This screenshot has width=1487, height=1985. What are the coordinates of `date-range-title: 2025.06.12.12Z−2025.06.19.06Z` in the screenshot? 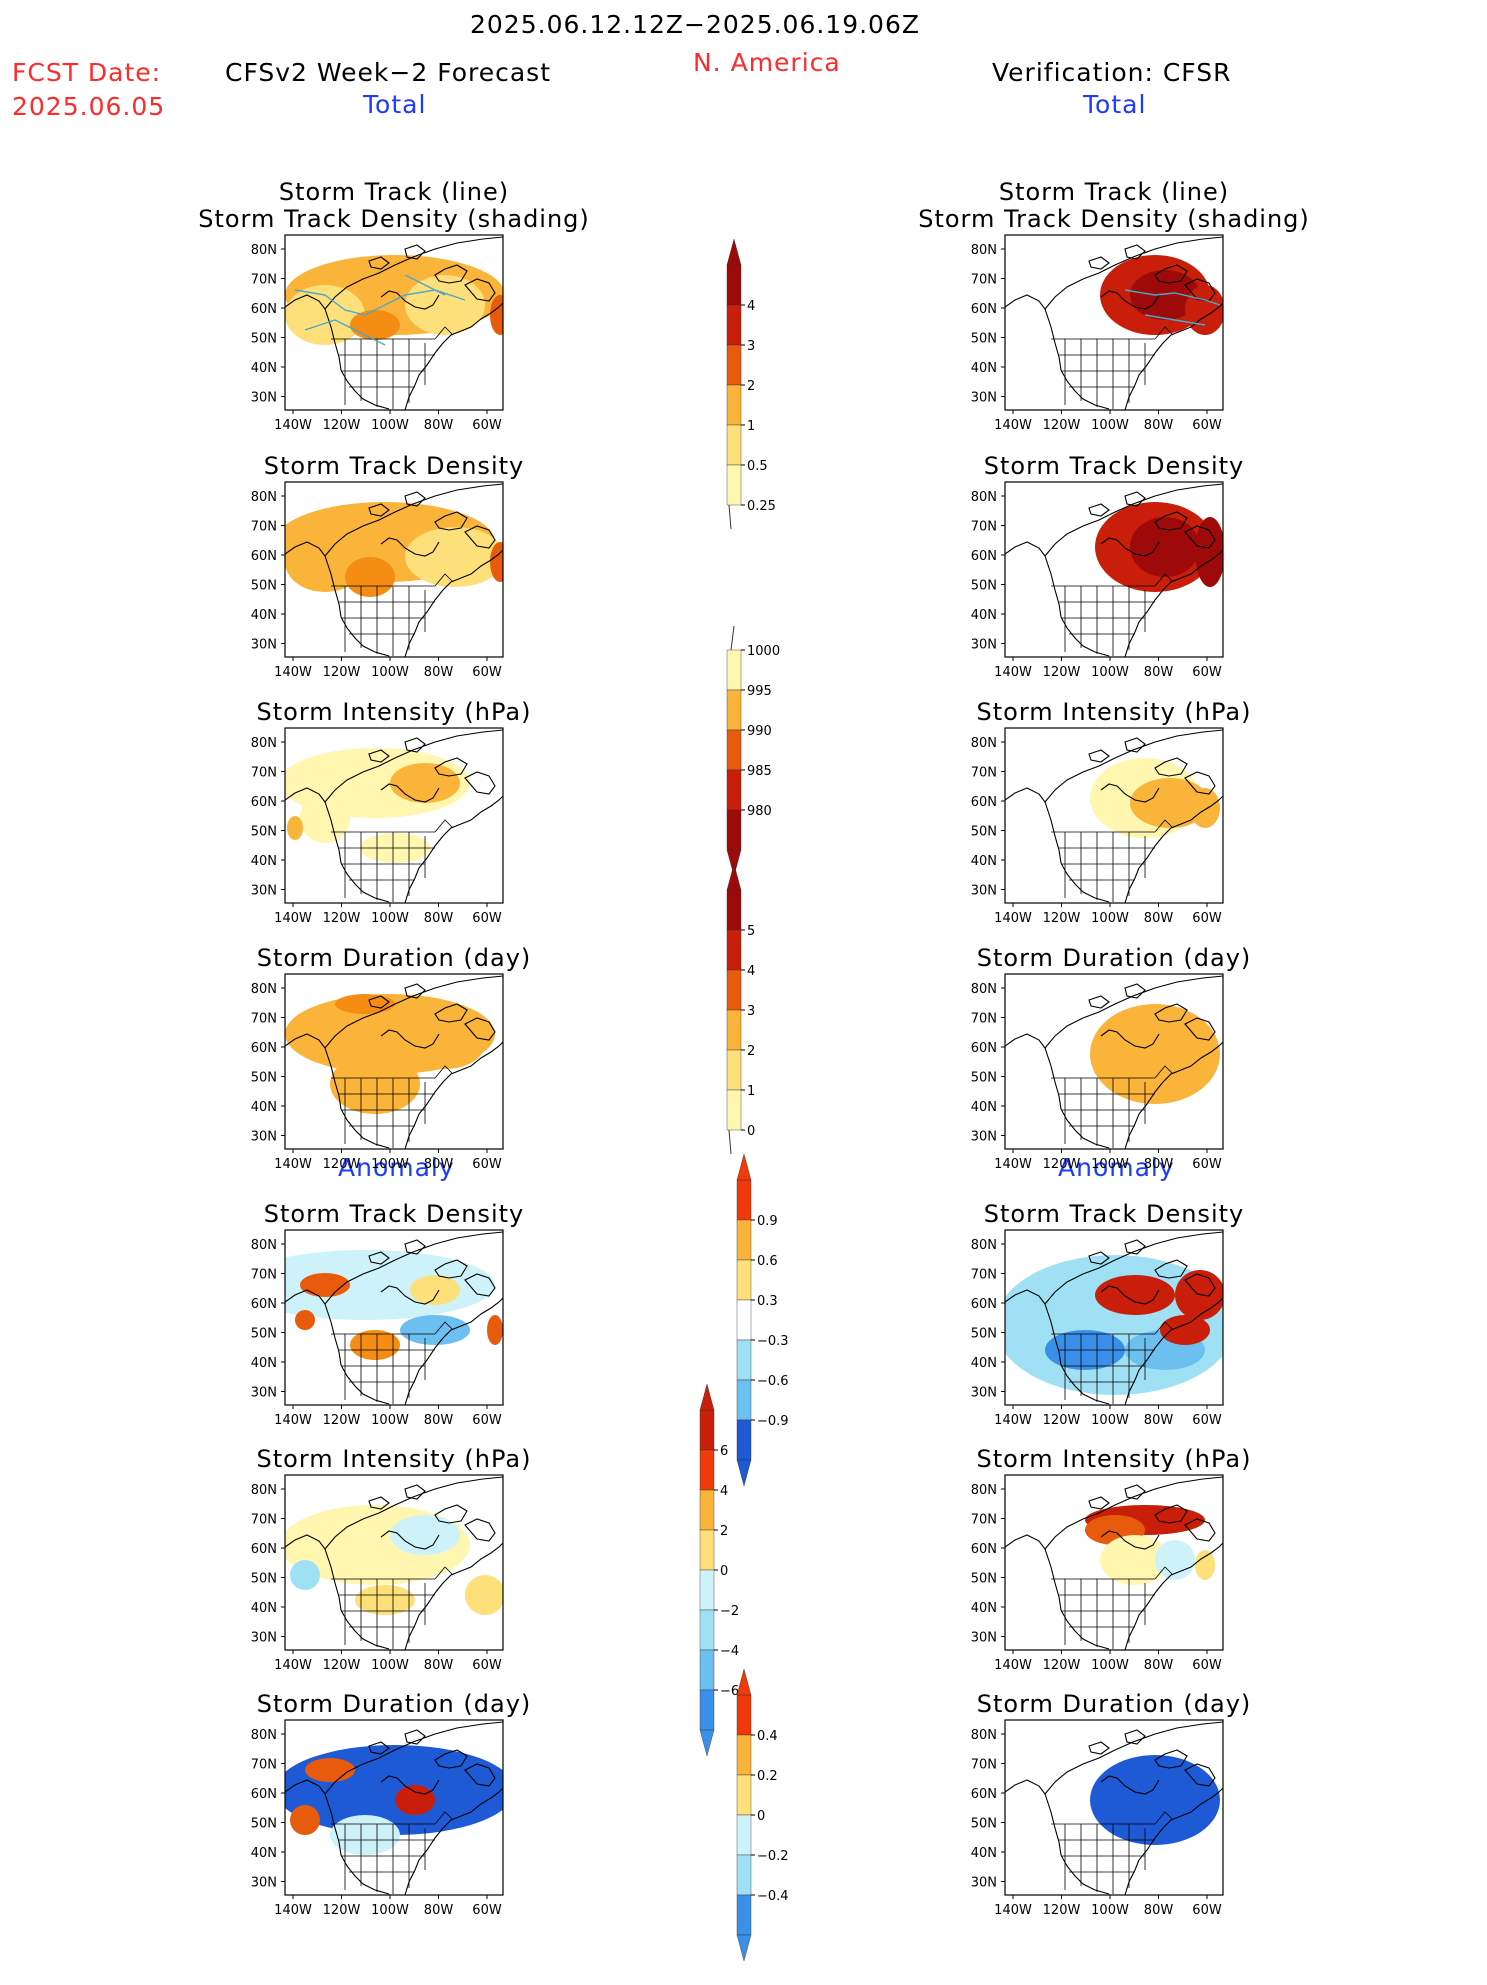 It's located at (695, 24).